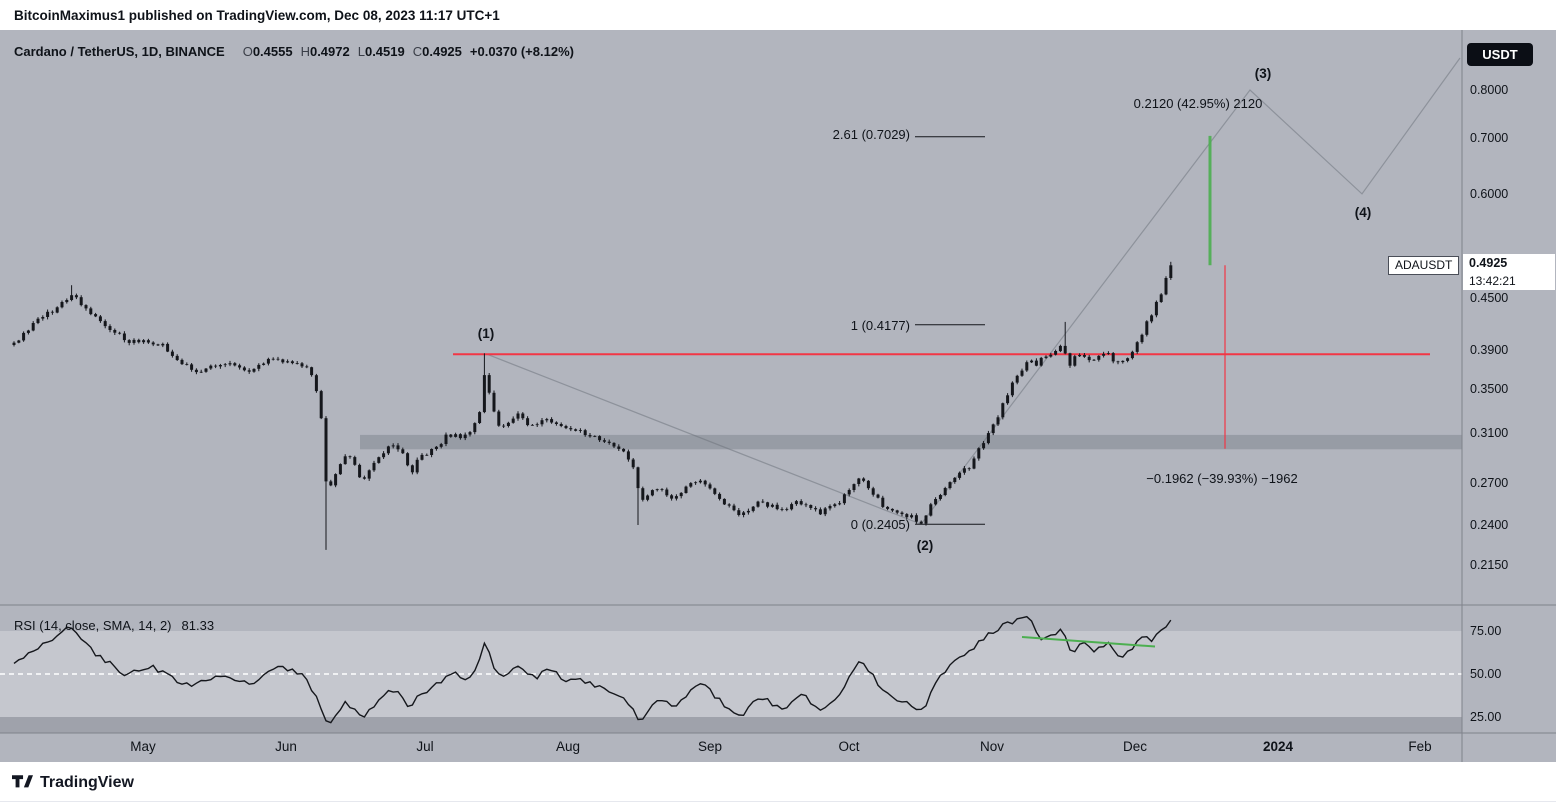 The width and height of the screenshot is (1556, 809). I want to click on time-tick-jun: Jun, so click(286, 746).